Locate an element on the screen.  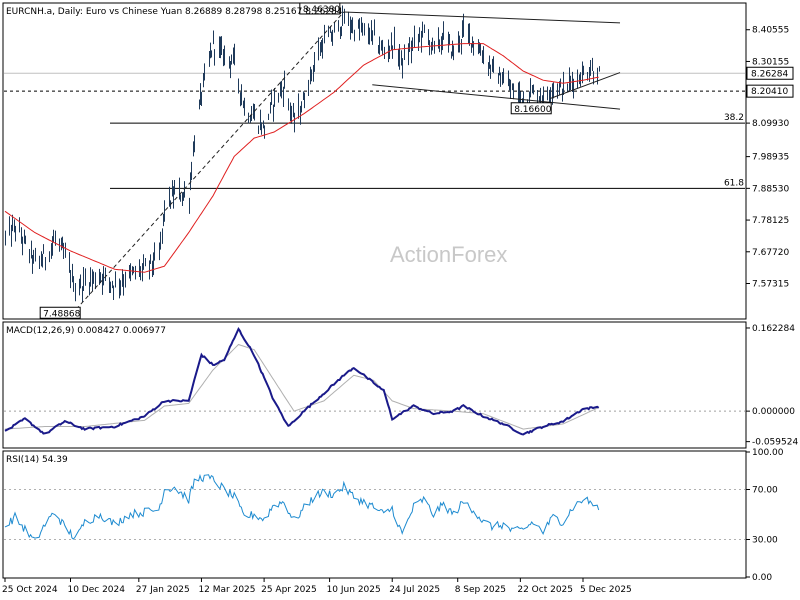
macd-axis-tick-label: 0.162284 is located at coordinates (773, 329).